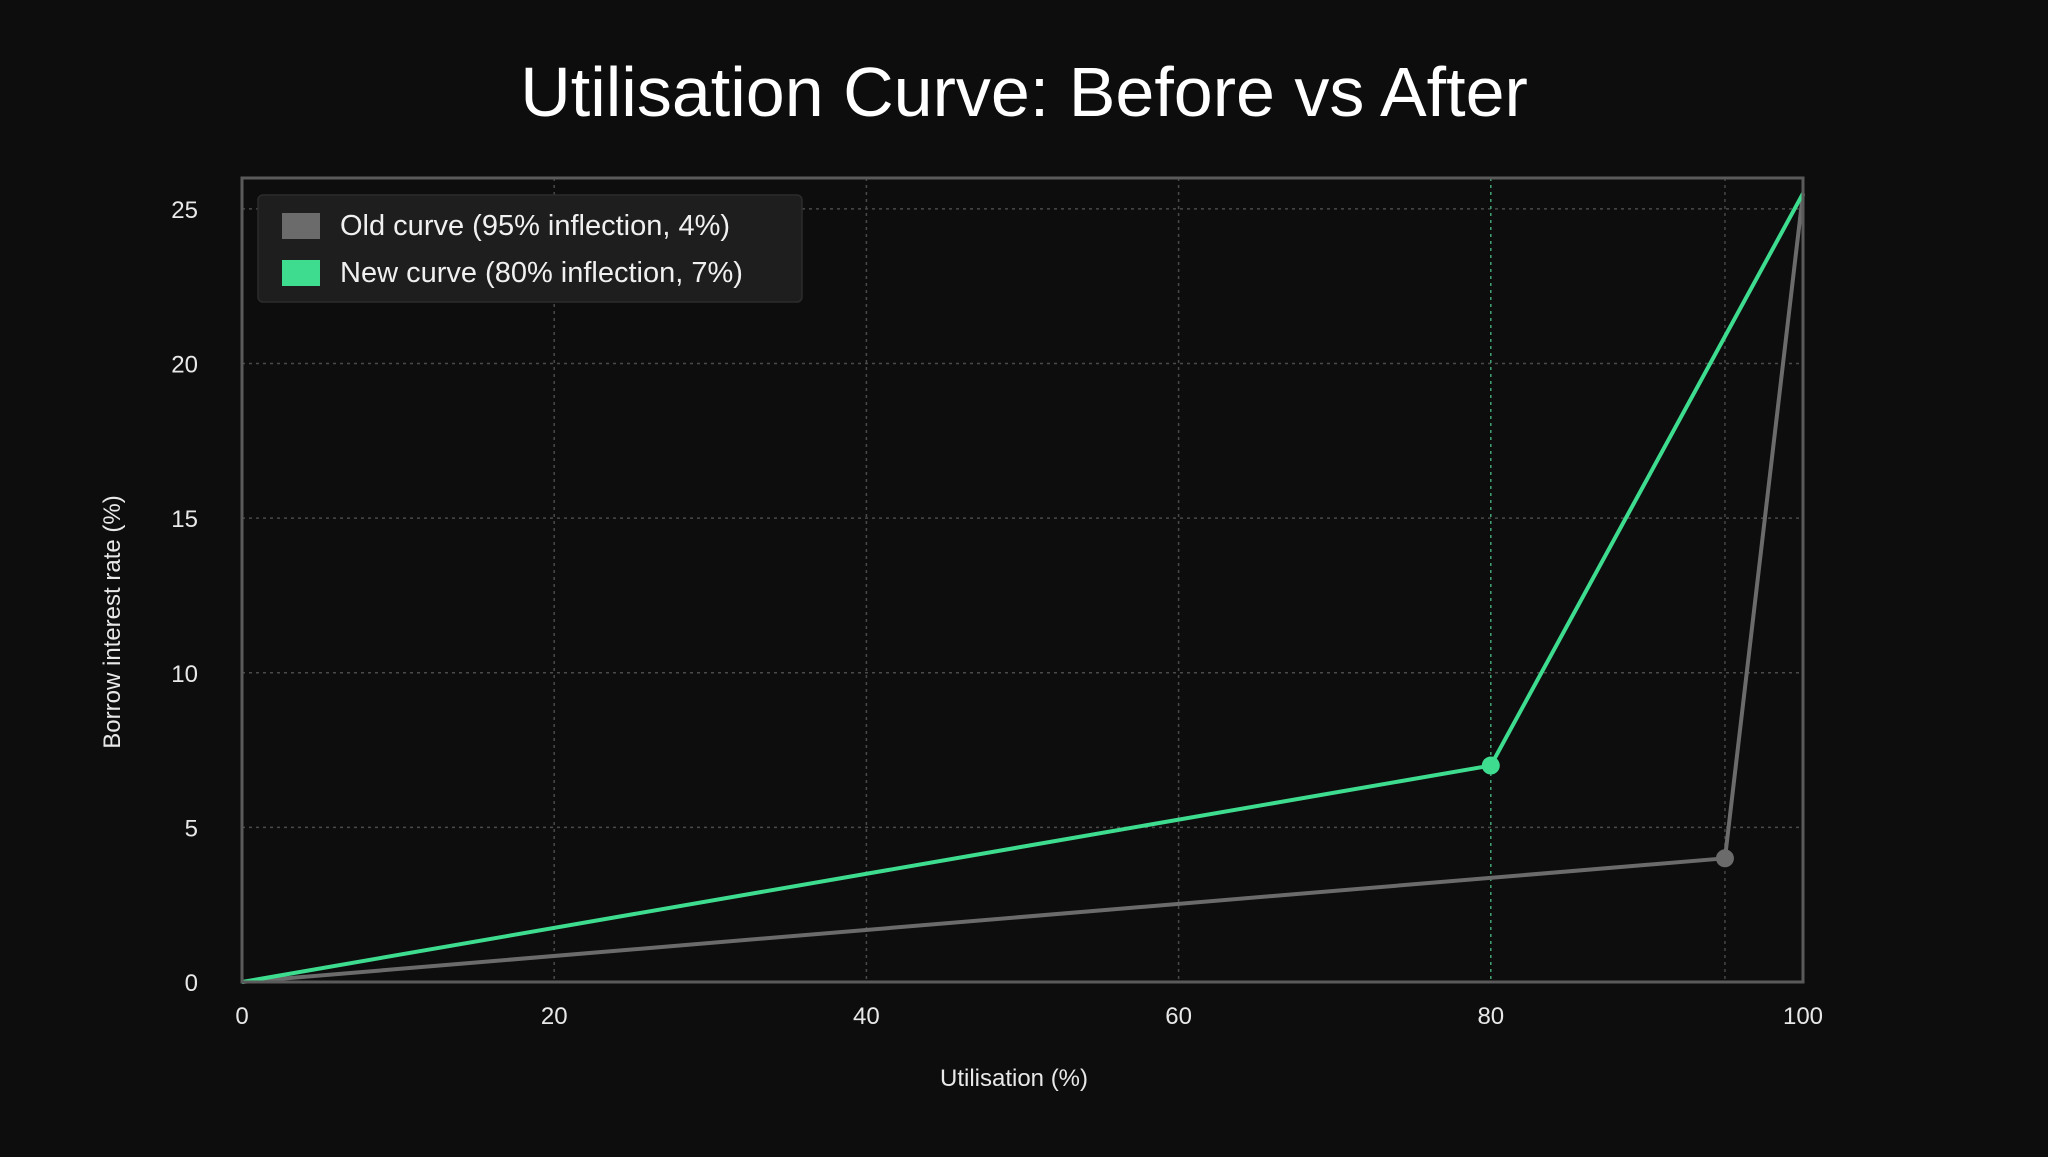  I want to click on x-tick-label: 100, so click(1803, 1016).